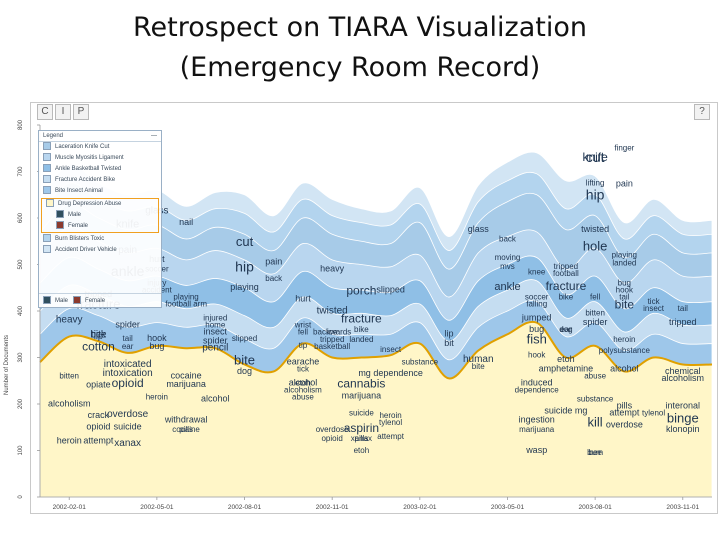 Image resolution: width=720 pixels, height=540 pixels. Describe the element at coordinates (683, 378) in the screenshot. I see `keyword-label: alcoholism` at that location.